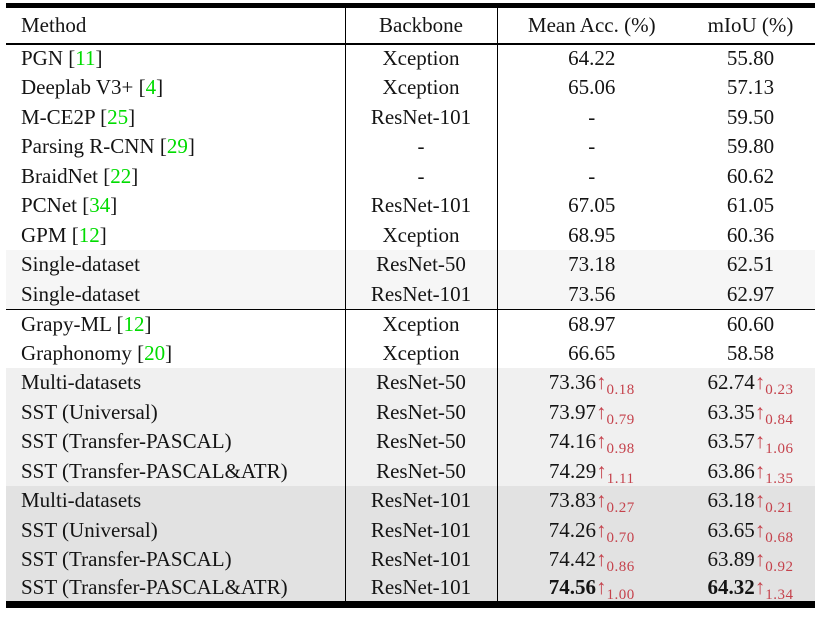  Describe the element at coordinates (100, 205) in the screenshot. I see `citation-link: 34` at that location.